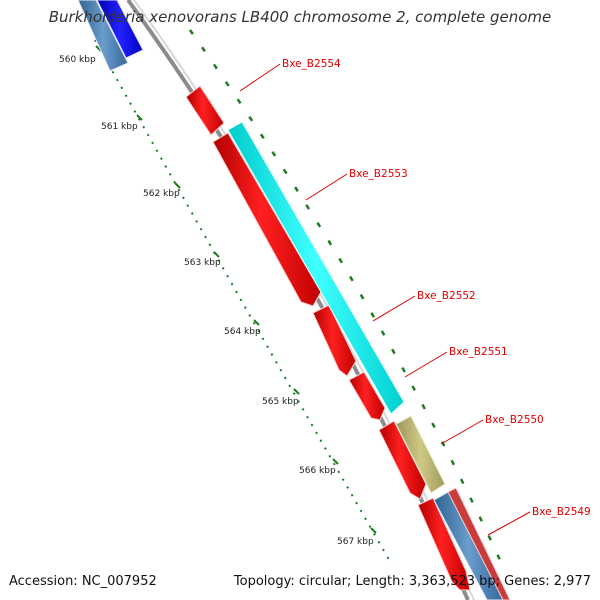 Image resolution: width=600 pixels, height=600 pixels. Describe the element at coordinates (367, 396) in the screenshot. I see `gene-feature-bxe-b2551` at that location.